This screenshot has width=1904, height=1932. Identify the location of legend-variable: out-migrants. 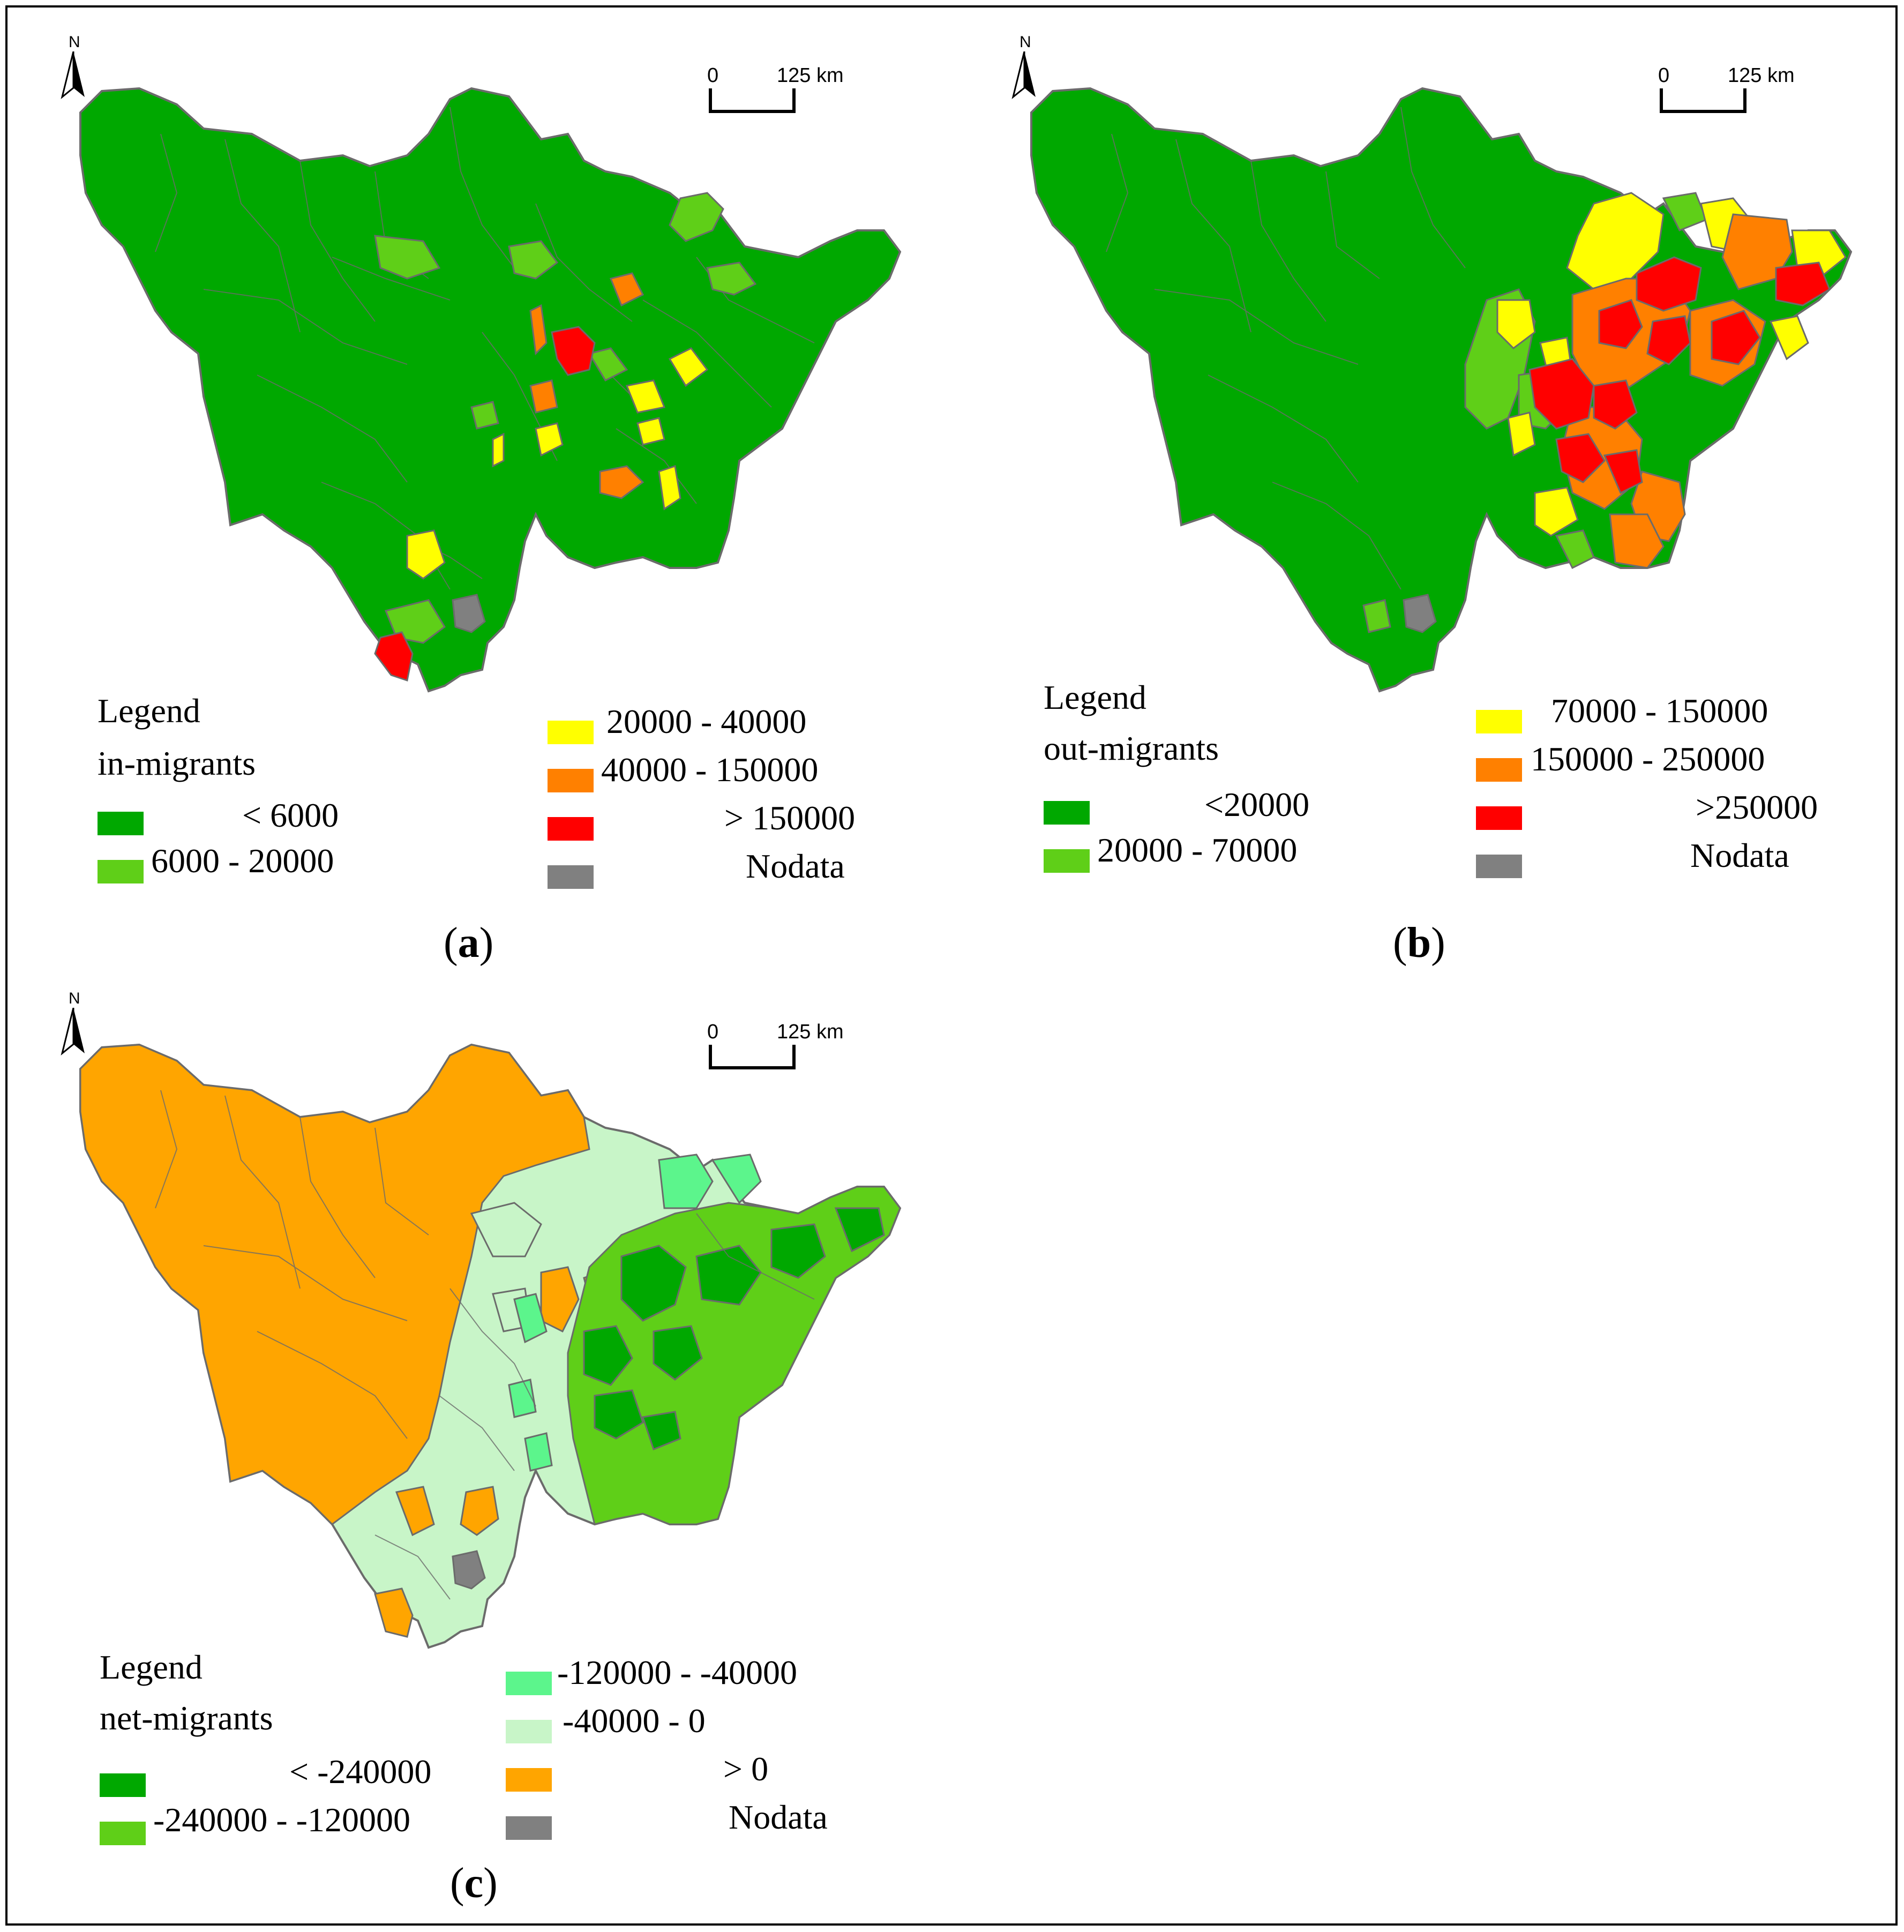
(1131, 748).